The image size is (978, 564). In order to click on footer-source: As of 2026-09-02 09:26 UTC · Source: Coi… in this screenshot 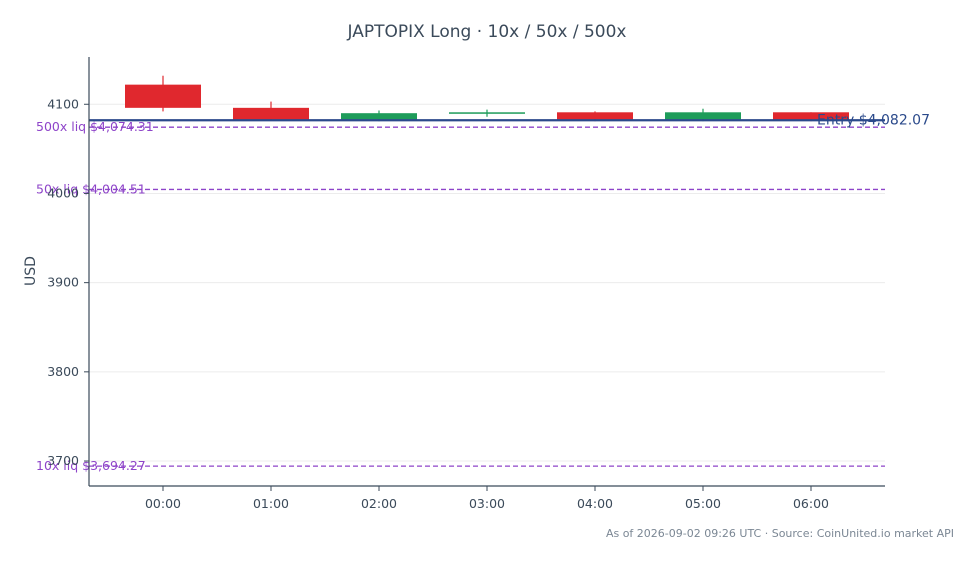, I will do `click(780, 533)`.